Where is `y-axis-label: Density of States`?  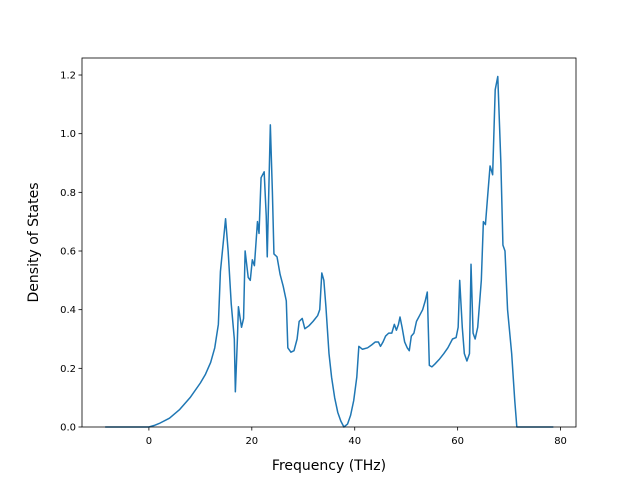
y-axis-label: Density of States is located at coordinates (34, 243).